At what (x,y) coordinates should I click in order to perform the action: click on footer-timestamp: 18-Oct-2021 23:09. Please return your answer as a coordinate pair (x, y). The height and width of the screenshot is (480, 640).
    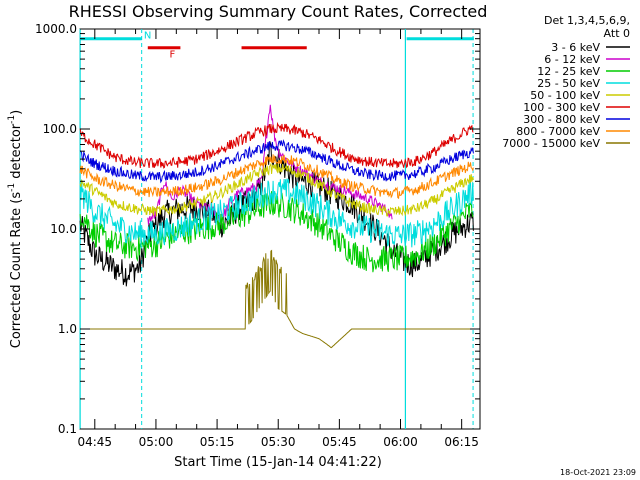
    Looking at the image, I should click on (598, 472).